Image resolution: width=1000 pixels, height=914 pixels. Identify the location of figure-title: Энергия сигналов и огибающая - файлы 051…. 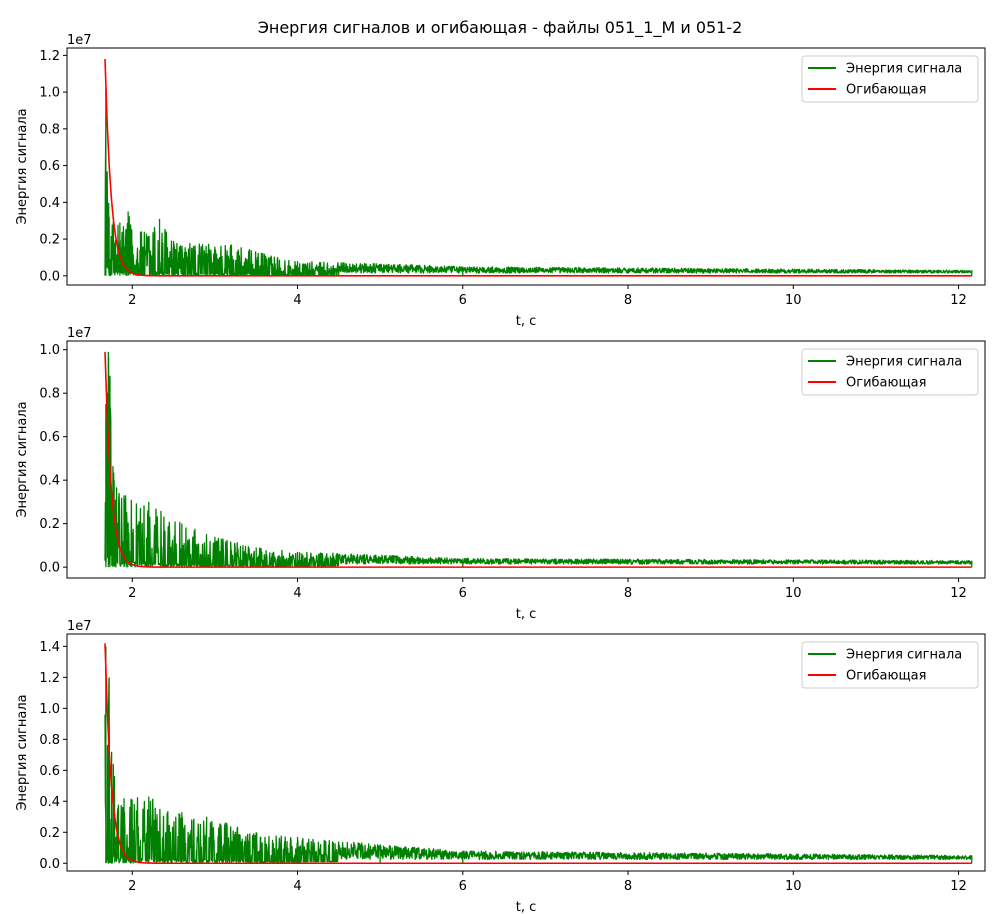
(500, 28).